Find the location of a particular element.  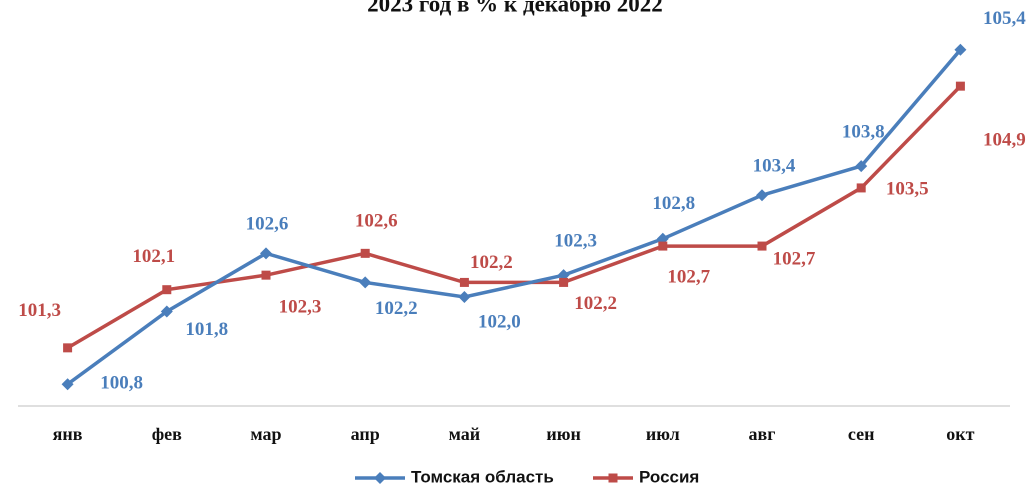

data-label: 105,4 is located at coordinates (1004, 18).